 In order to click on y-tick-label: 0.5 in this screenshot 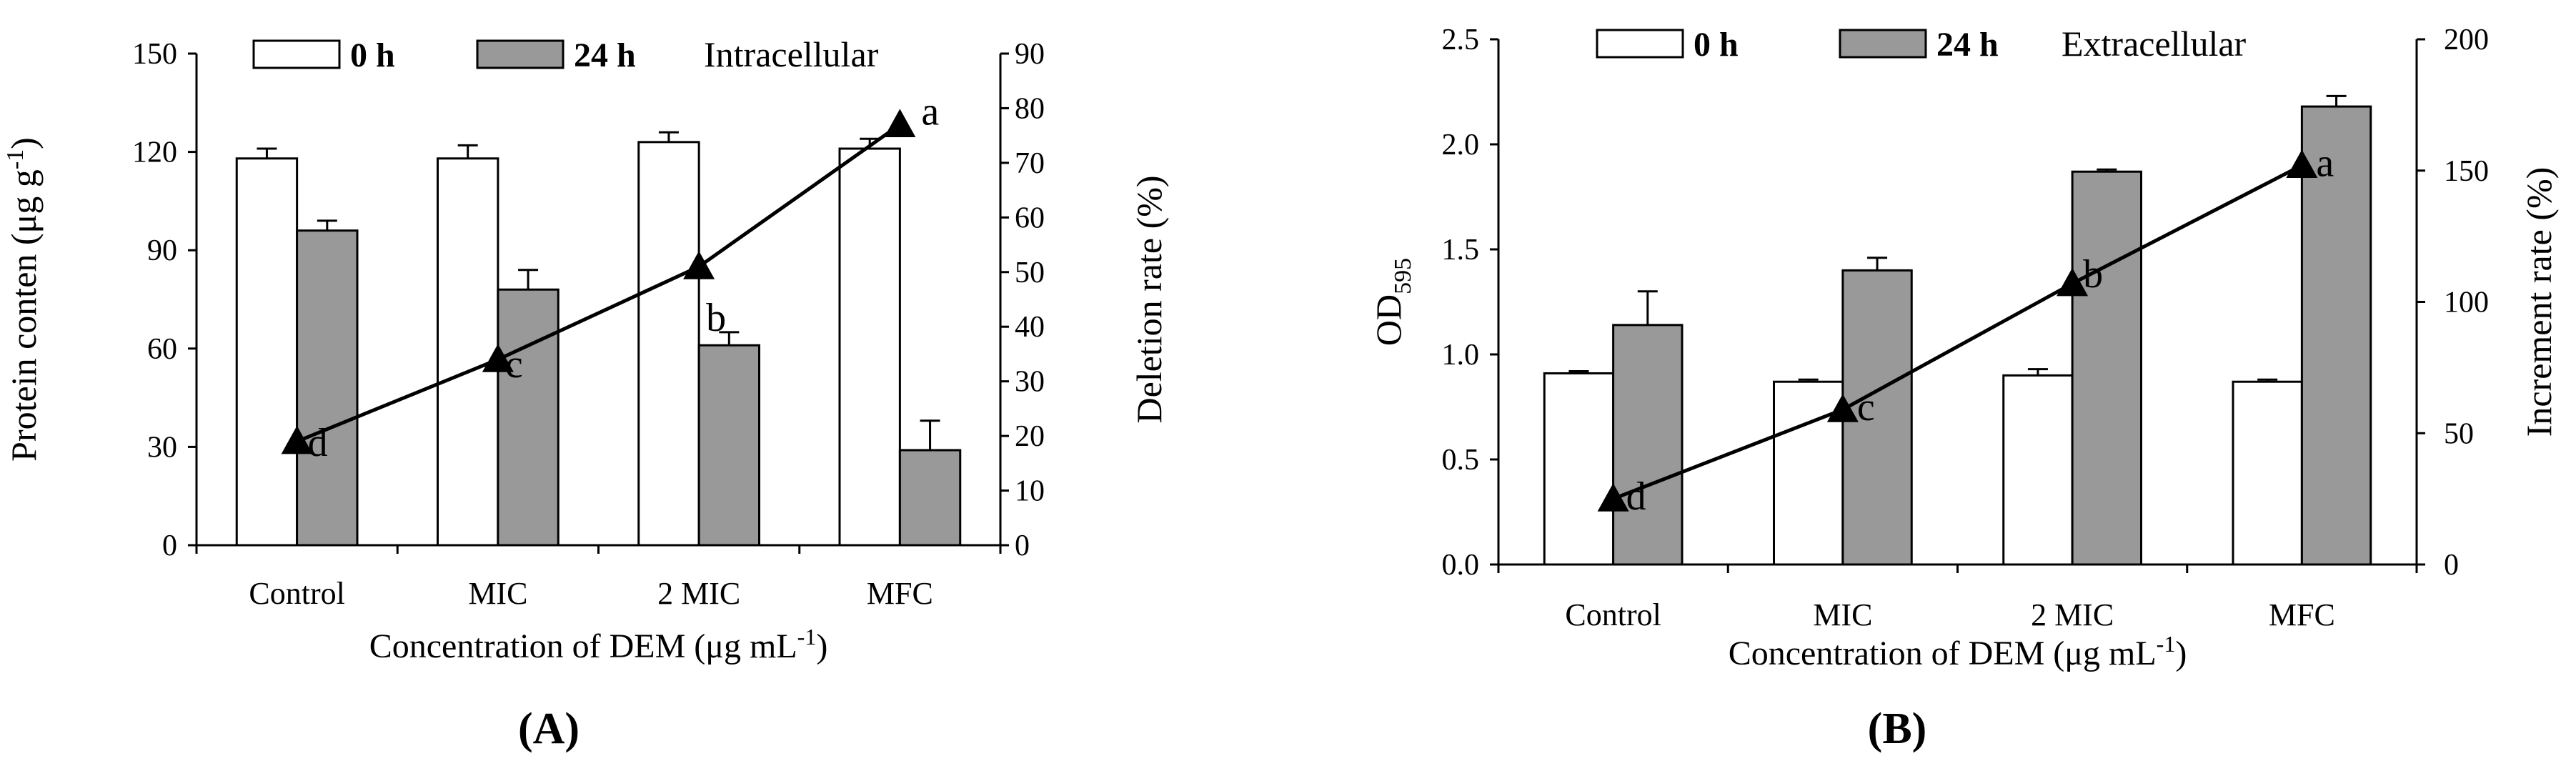, I will do `click(1461, 460)`.